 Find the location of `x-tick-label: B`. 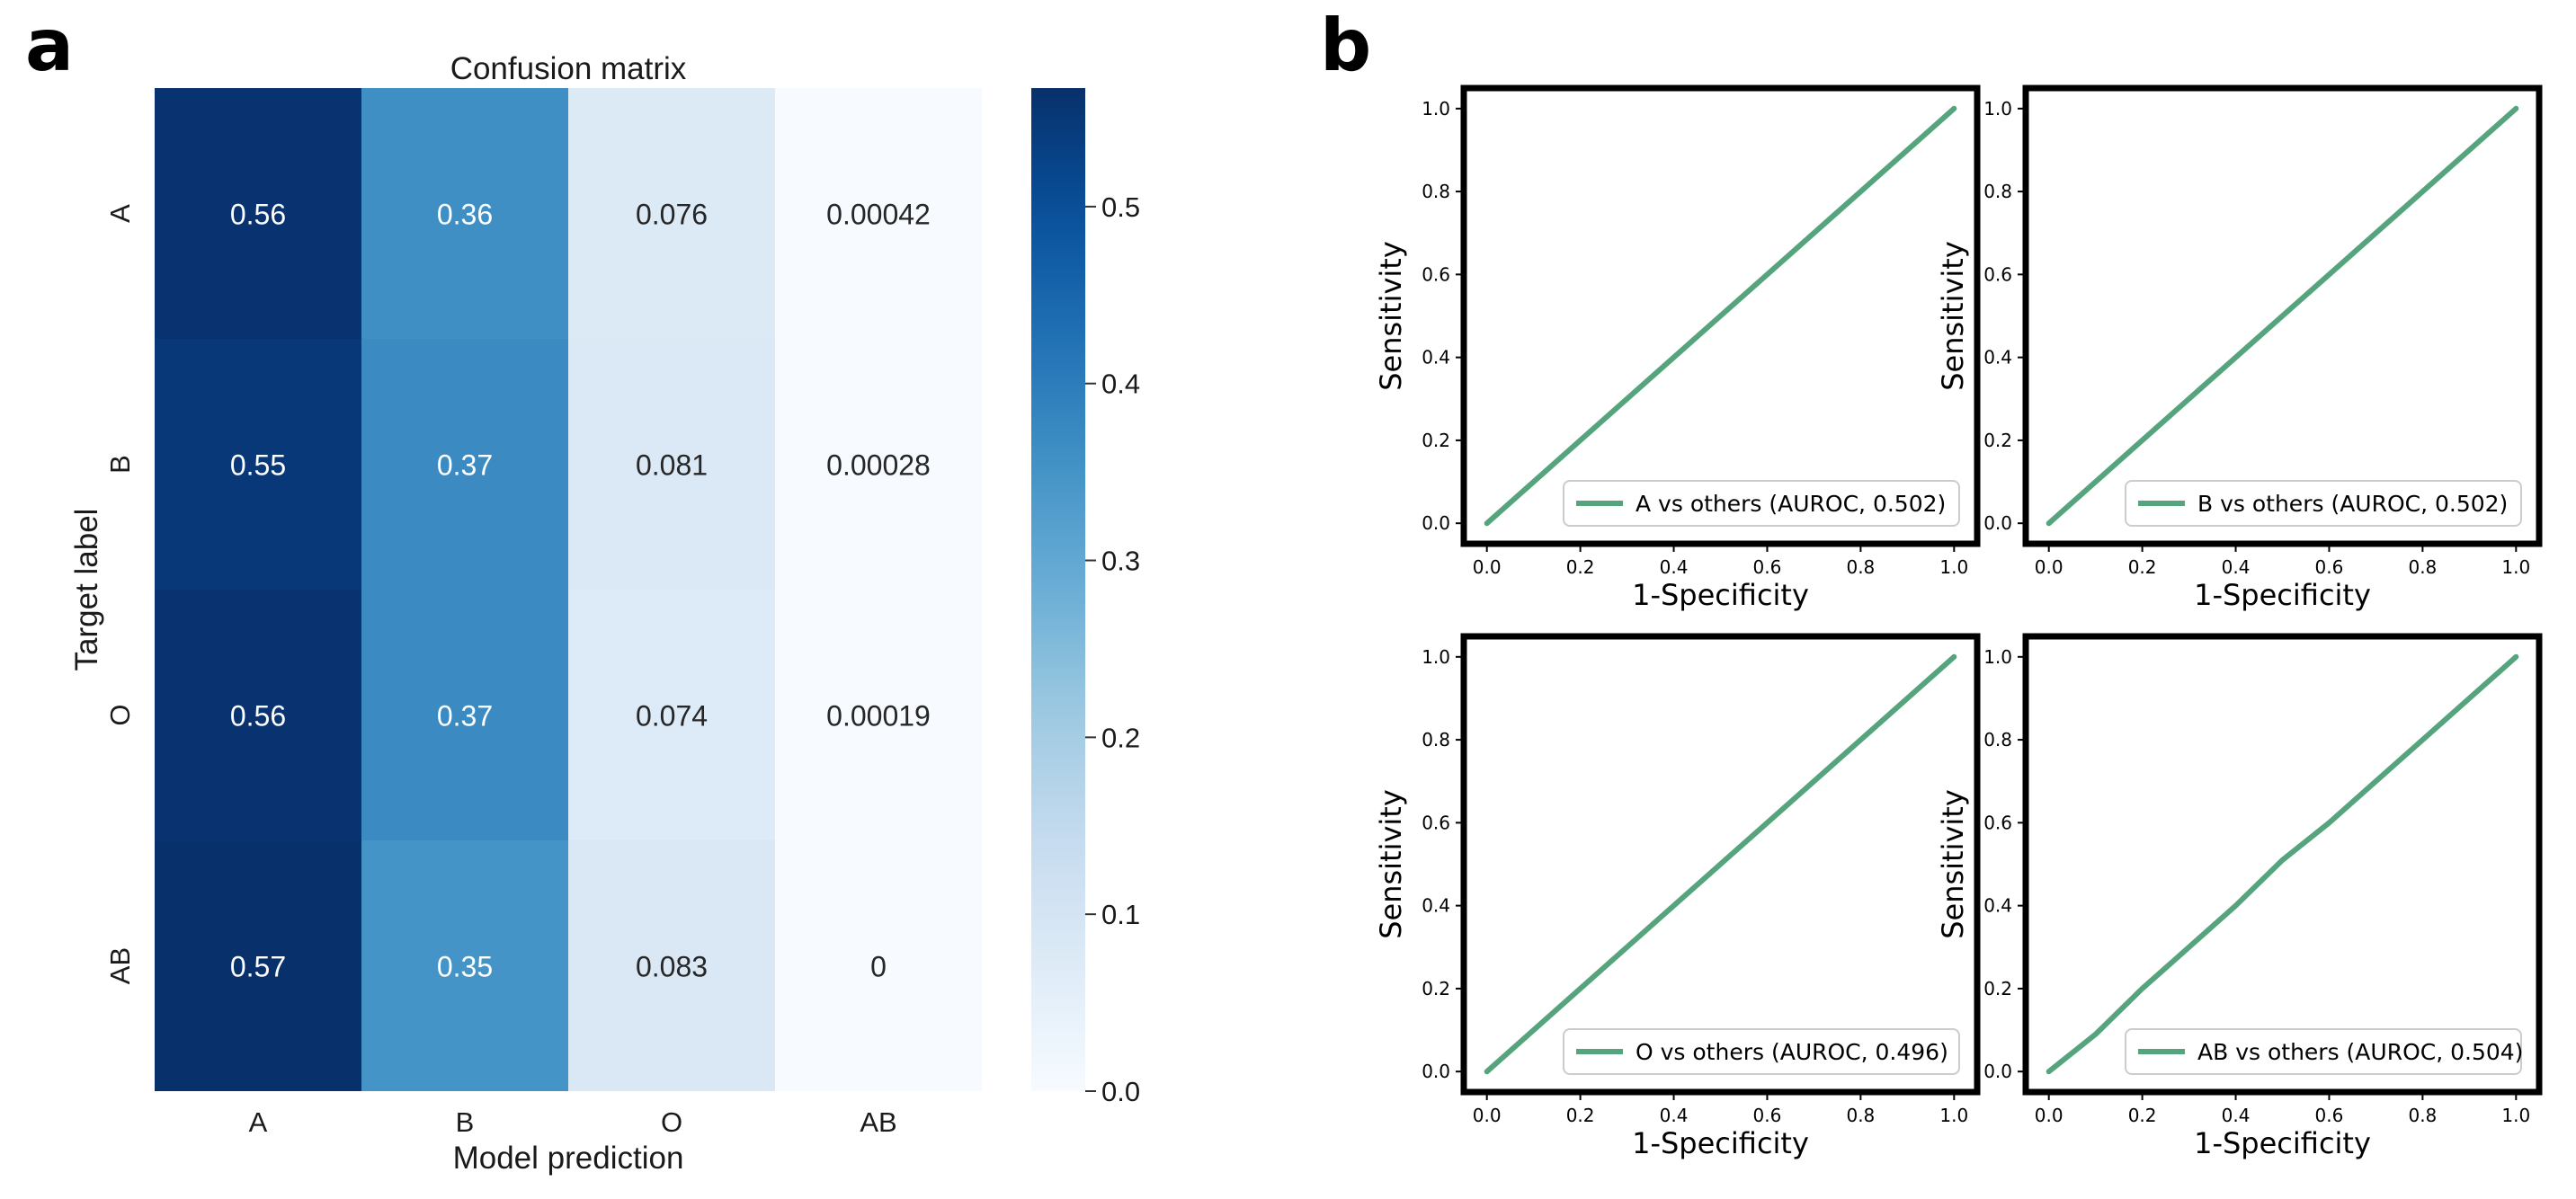

x-tick-label: B is located at coordinates (466, 1122).